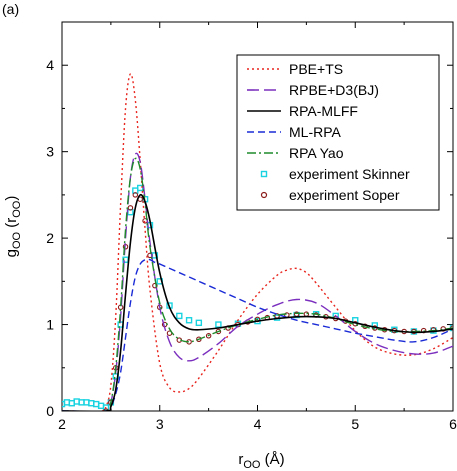  What do you see at coordinates (258, 424) in the screenshot?
I see `x-tick-label: 4` at bounding box center [258, 424].